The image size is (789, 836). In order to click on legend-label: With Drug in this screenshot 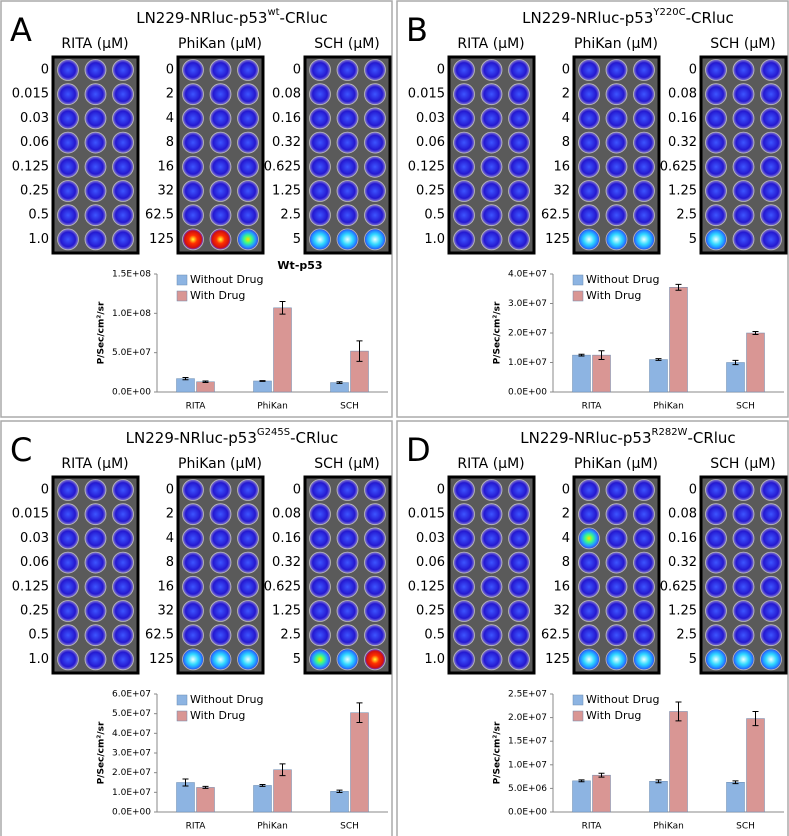, I will do `click(217, 295)`.